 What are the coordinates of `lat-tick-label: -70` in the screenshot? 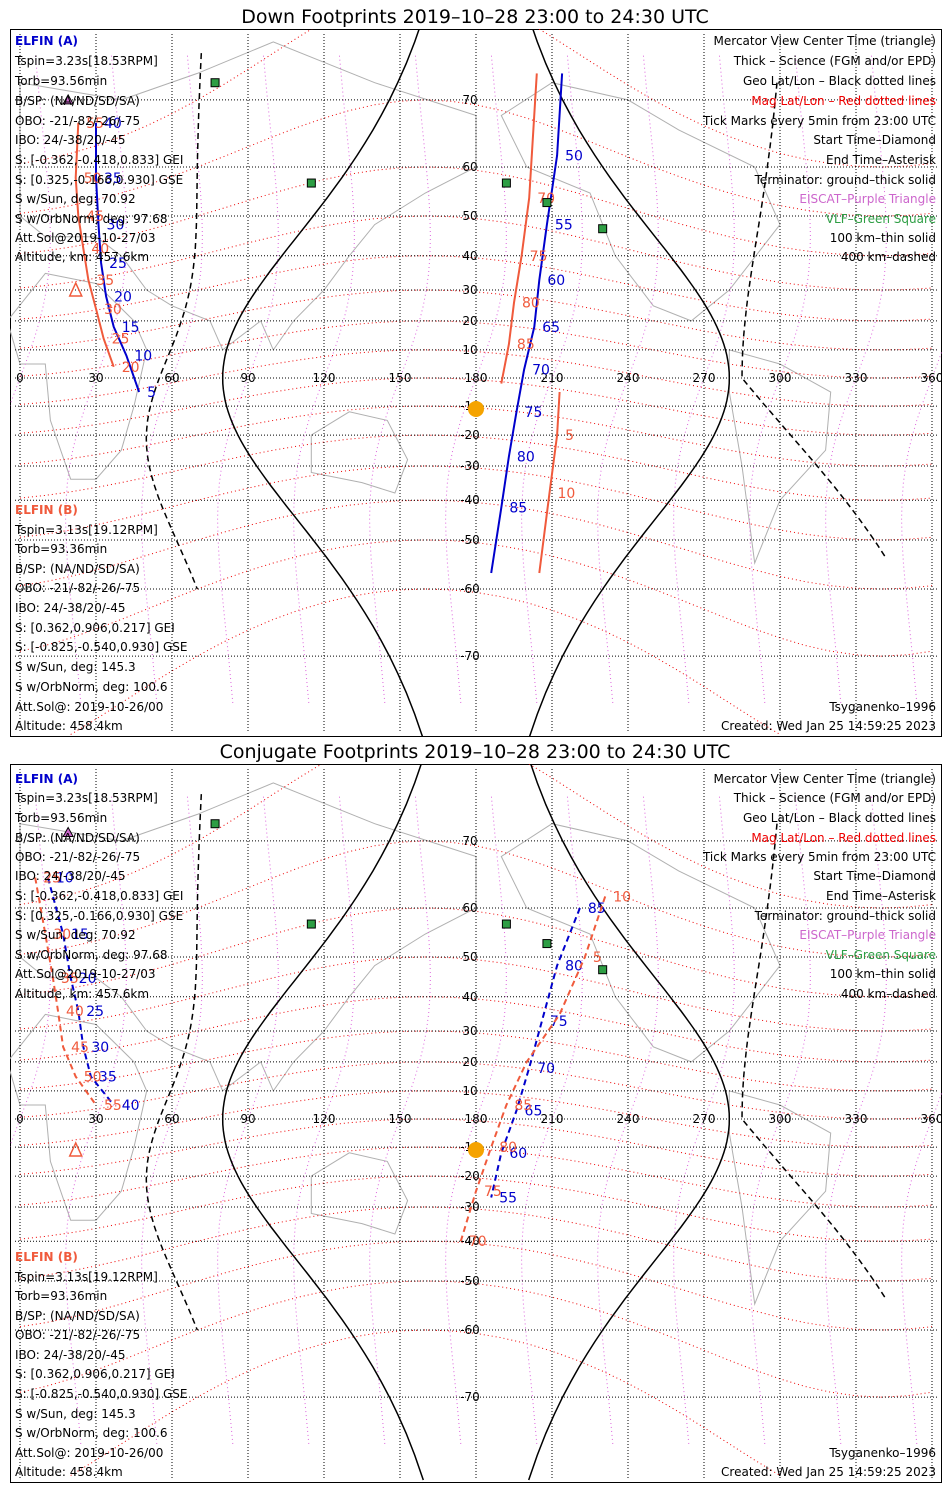 It's located at (470, 1397).